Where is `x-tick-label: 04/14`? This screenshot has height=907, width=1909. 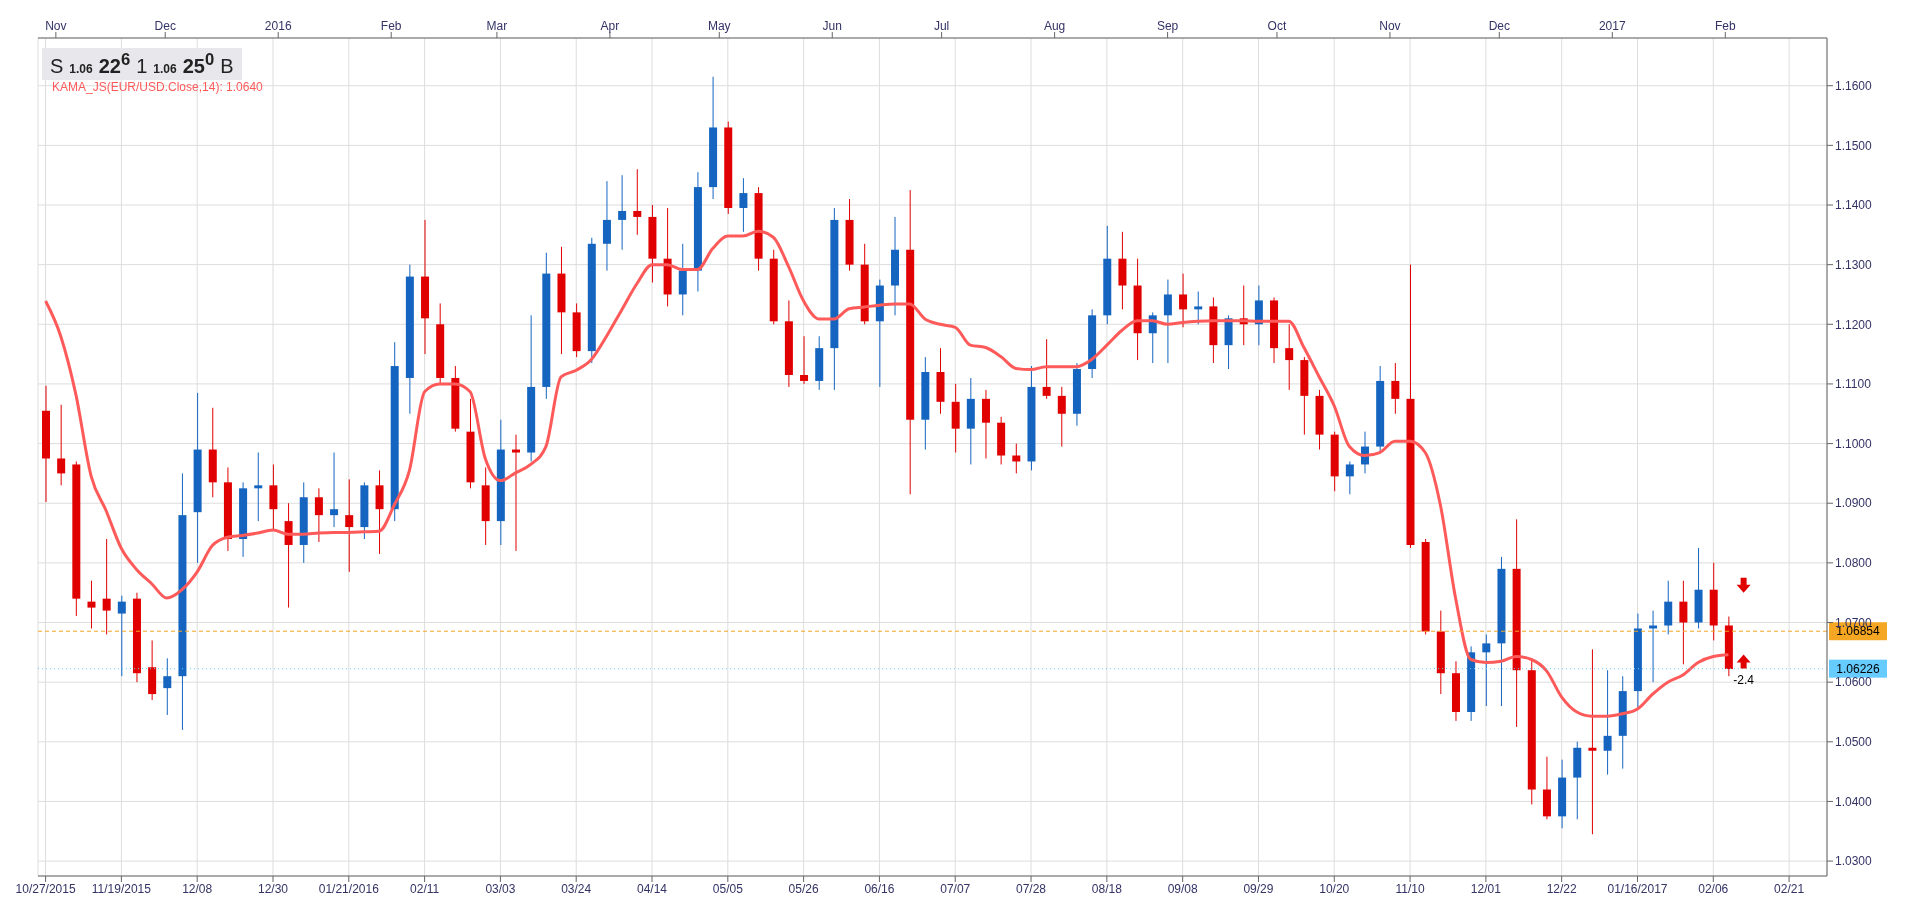
x-tick-label: 04/14 is located at coordinates (652, 888).